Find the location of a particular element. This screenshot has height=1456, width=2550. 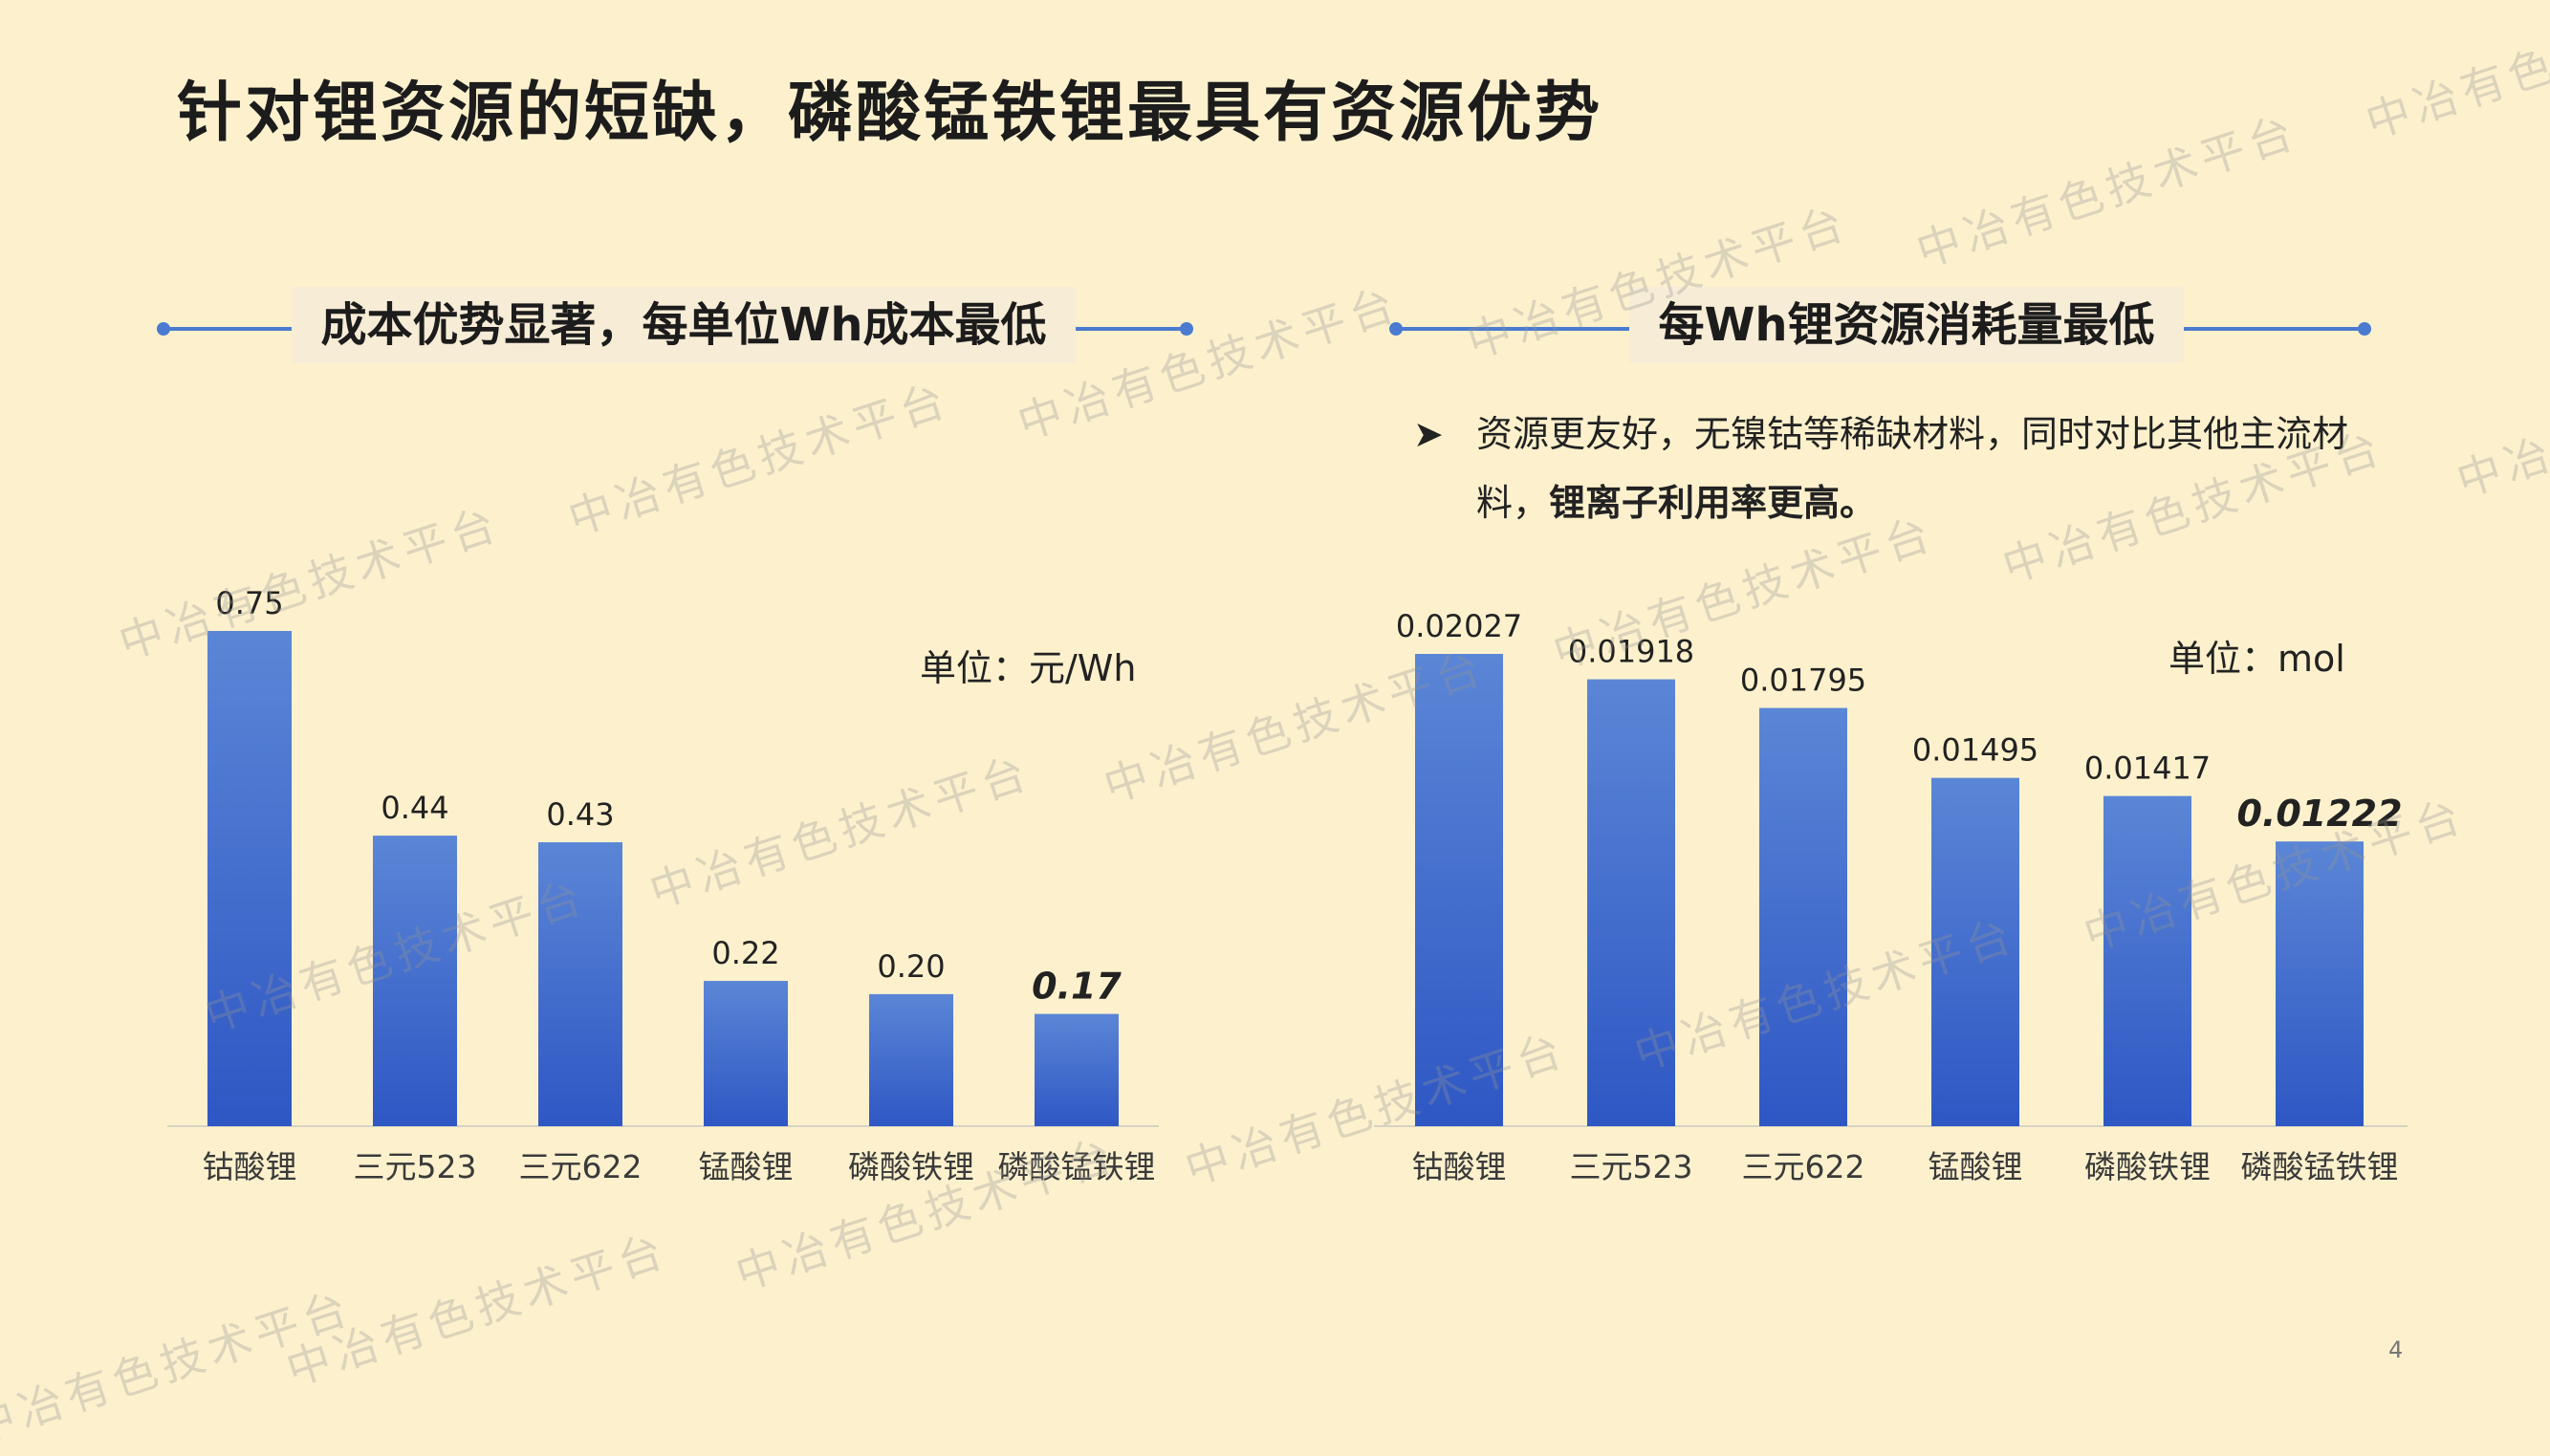

right-category-label-3: 锰酸锂 is located at coordinates (1976, 1166).